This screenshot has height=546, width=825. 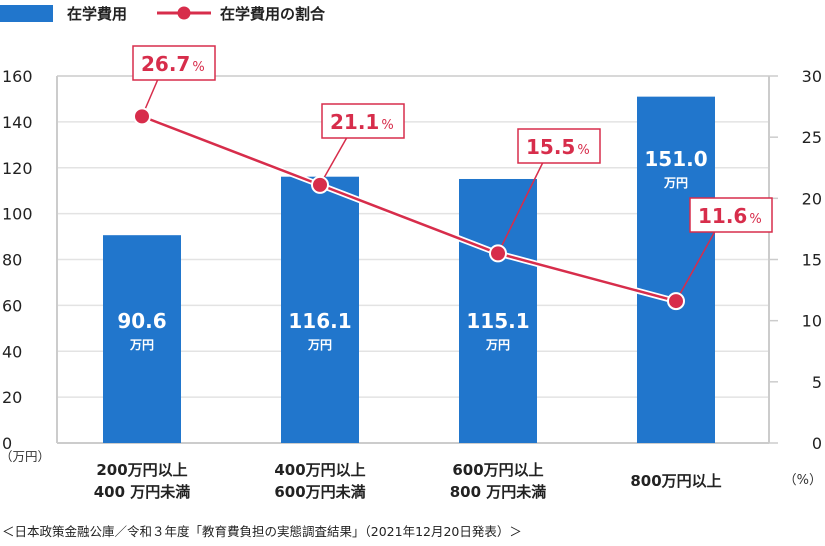 I want to click on chart-legend: 在学費用 在学費用の割合, so click(x=162, y=13).